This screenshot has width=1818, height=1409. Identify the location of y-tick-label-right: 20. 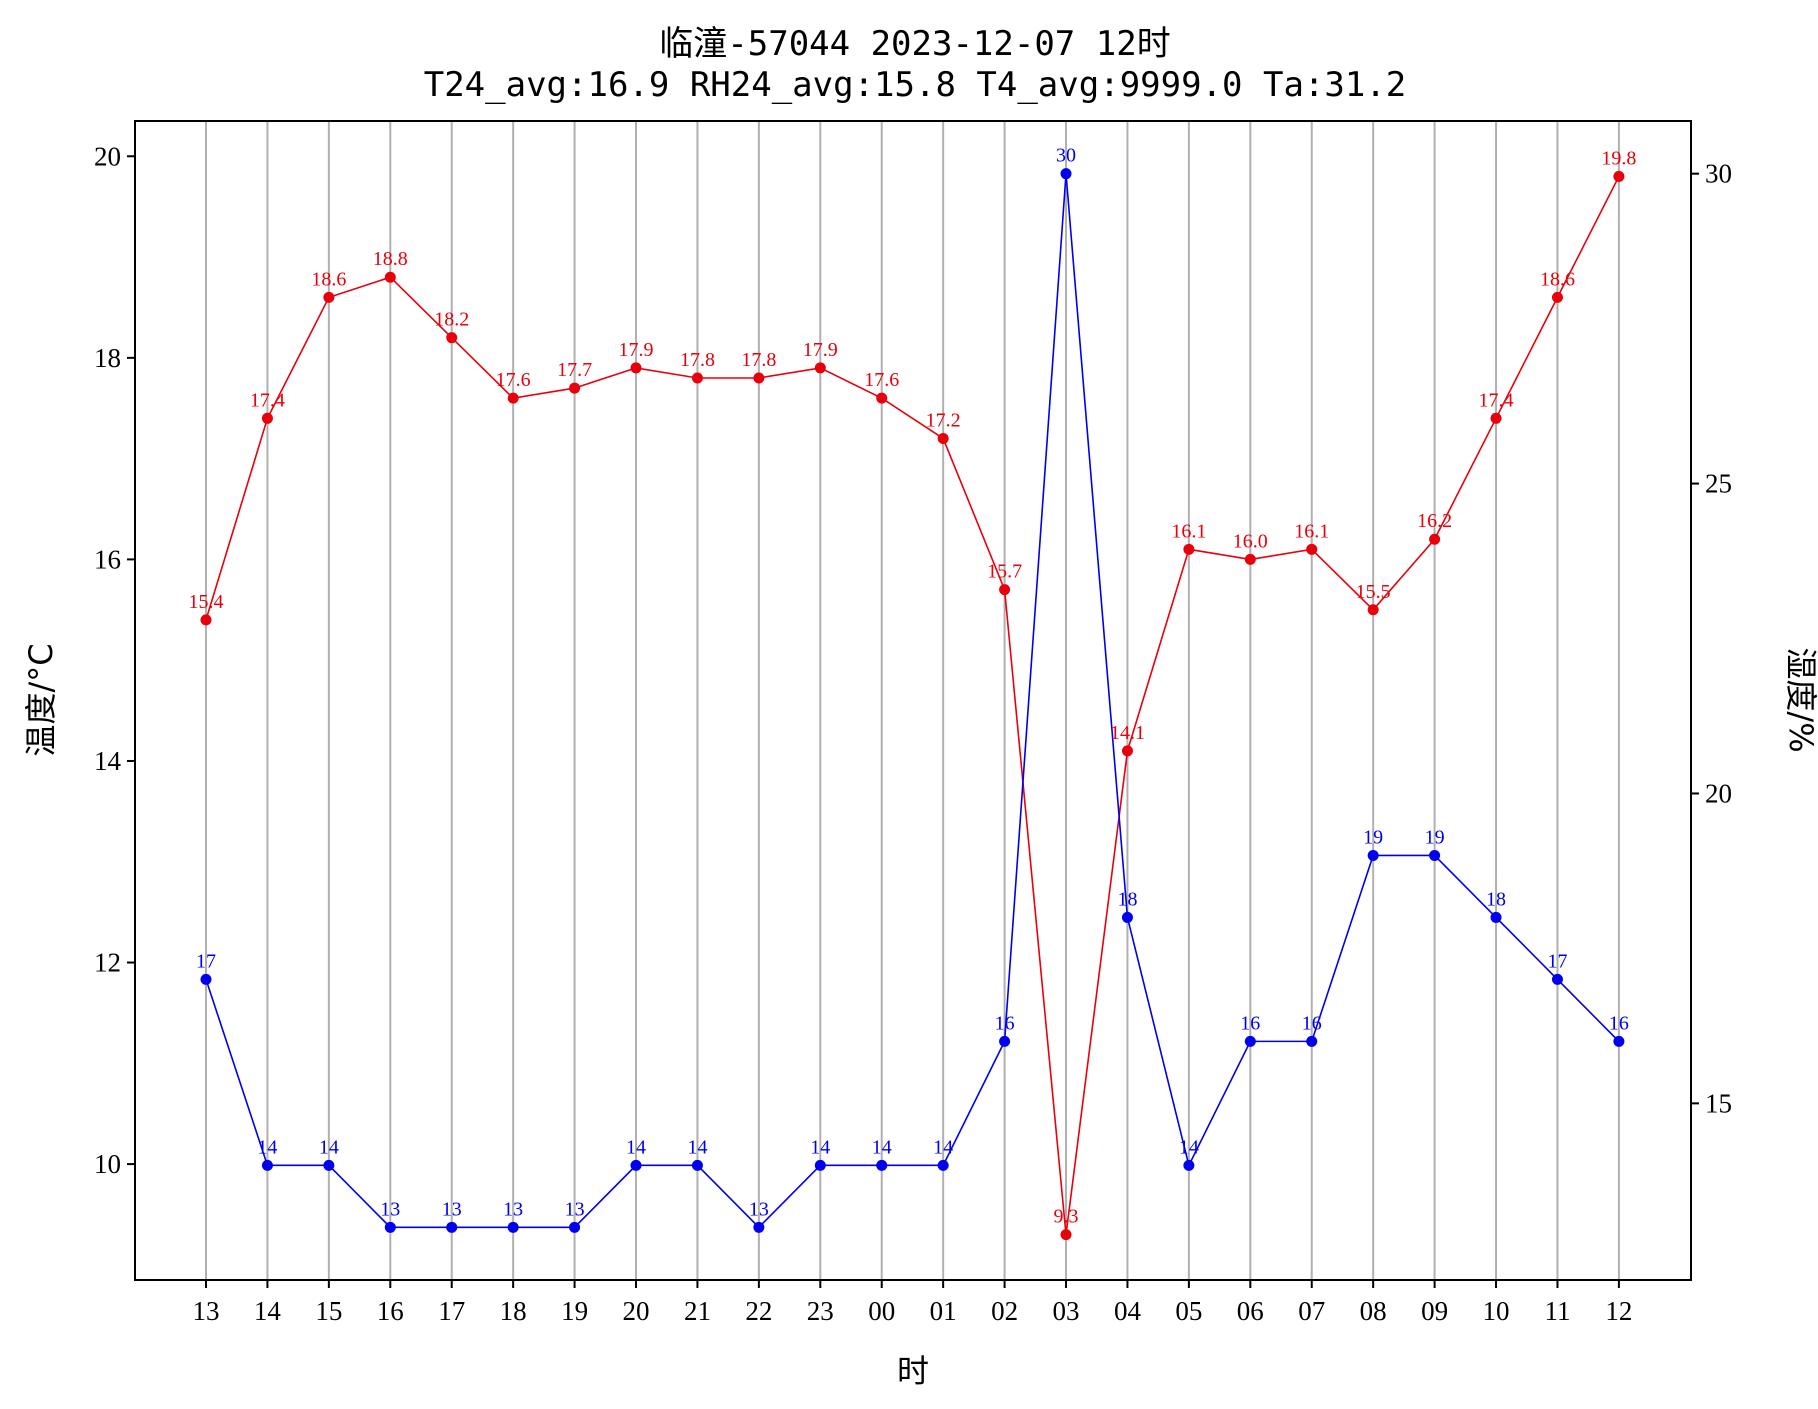
(1718, 793).